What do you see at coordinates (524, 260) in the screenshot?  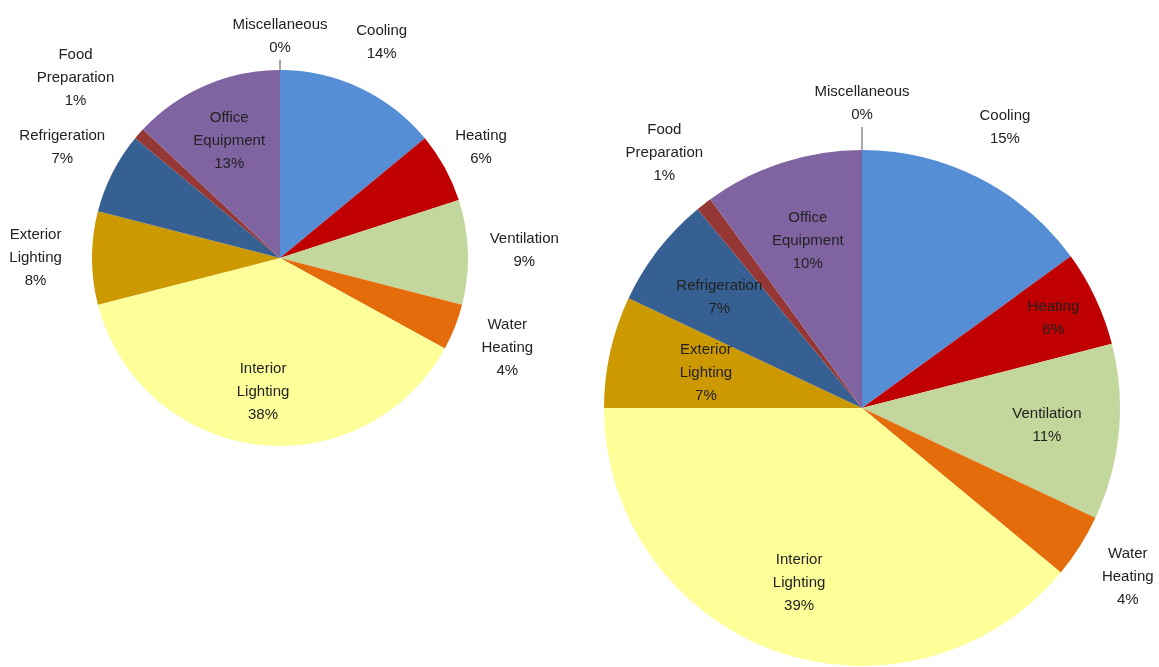 I see `data-label: 9%` at bounding box center [524, 260].